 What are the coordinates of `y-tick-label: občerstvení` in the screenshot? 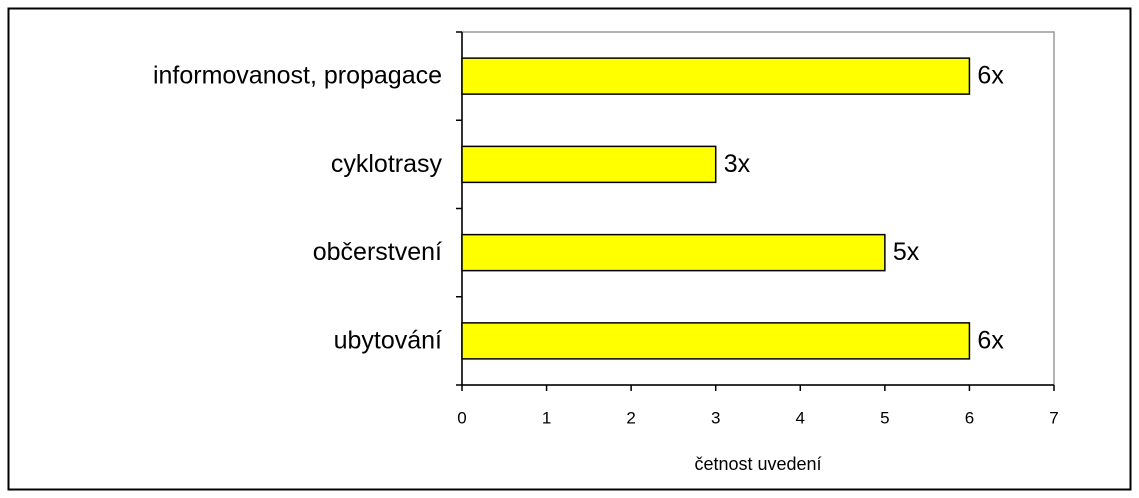 It's located at (377, 252).